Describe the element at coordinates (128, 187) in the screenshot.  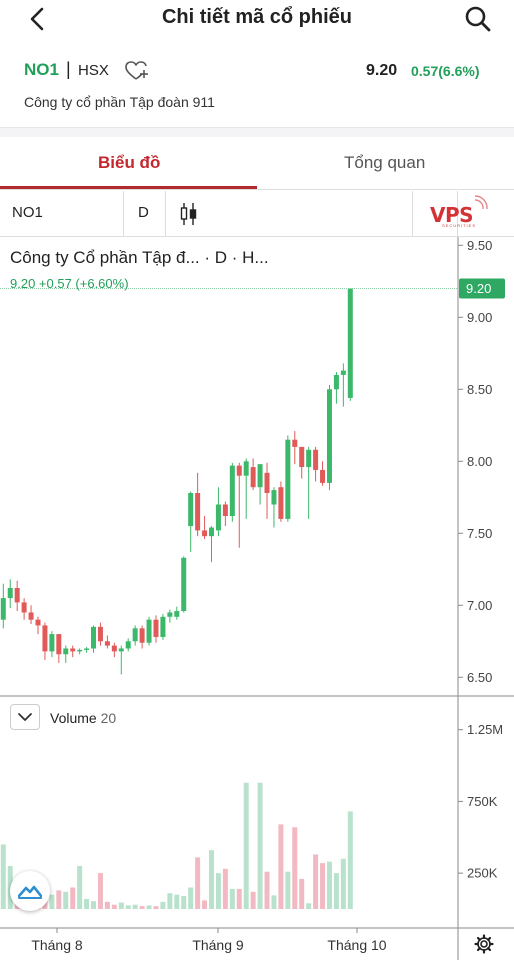
I see `active-tab-indicator` at that location.